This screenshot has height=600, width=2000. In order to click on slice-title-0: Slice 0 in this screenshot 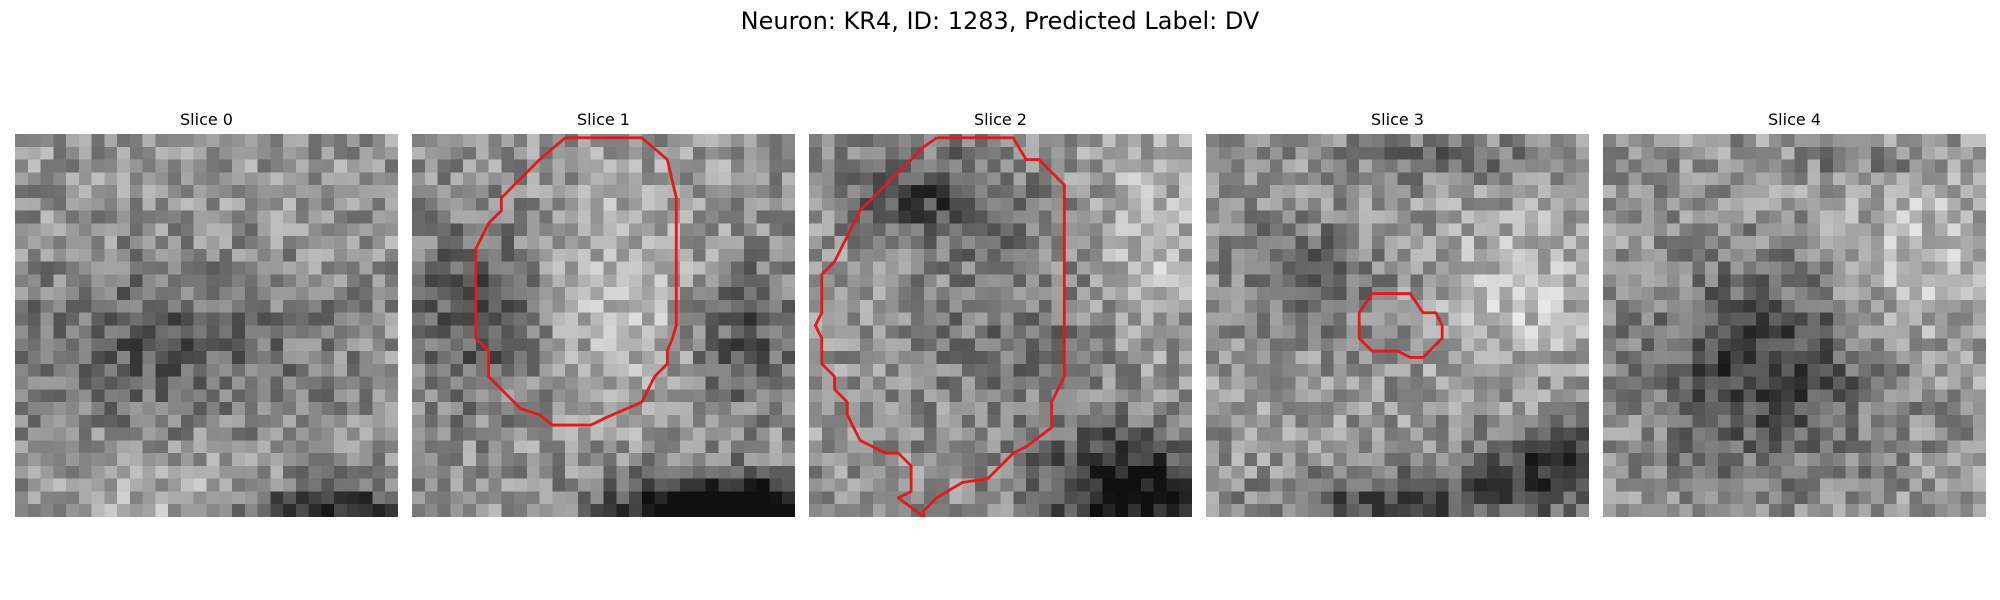, I will do `click(206, 119)`.